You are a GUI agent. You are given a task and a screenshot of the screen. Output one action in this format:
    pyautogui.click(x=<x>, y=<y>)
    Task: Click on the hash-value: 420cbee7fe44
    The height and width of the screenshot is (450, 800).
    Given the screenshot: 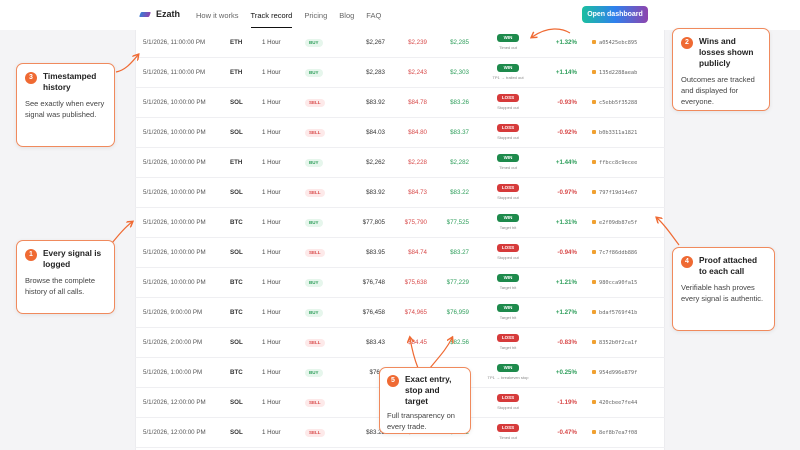 What is the action you would take?
    pyautogui.click(x=618, y=403)
    